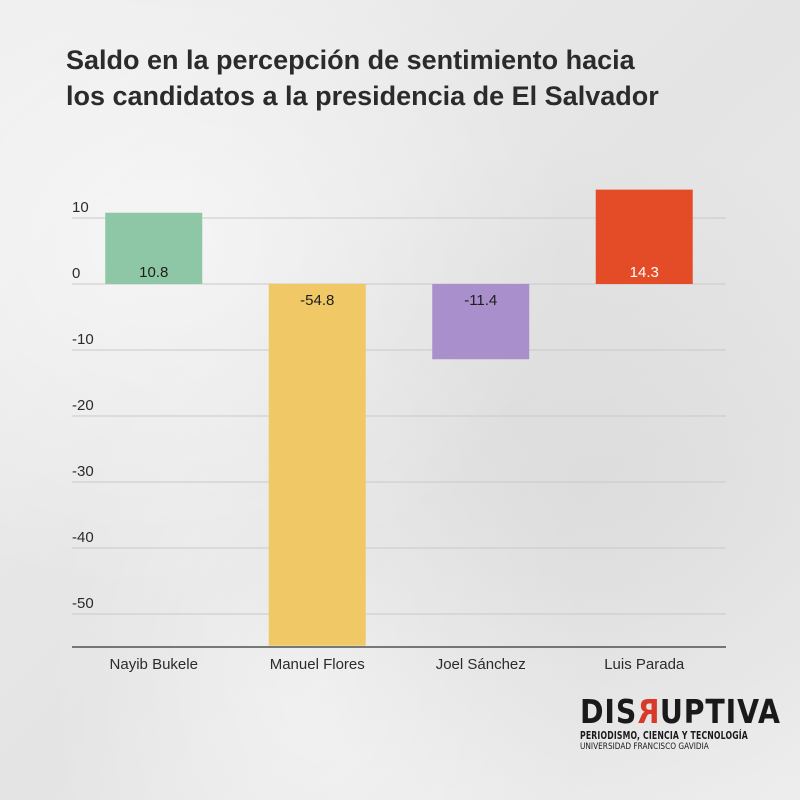  Describe the element at coordinates (480, 300) in the screenshot. I see `bar-value-label: -11.4` at that location.